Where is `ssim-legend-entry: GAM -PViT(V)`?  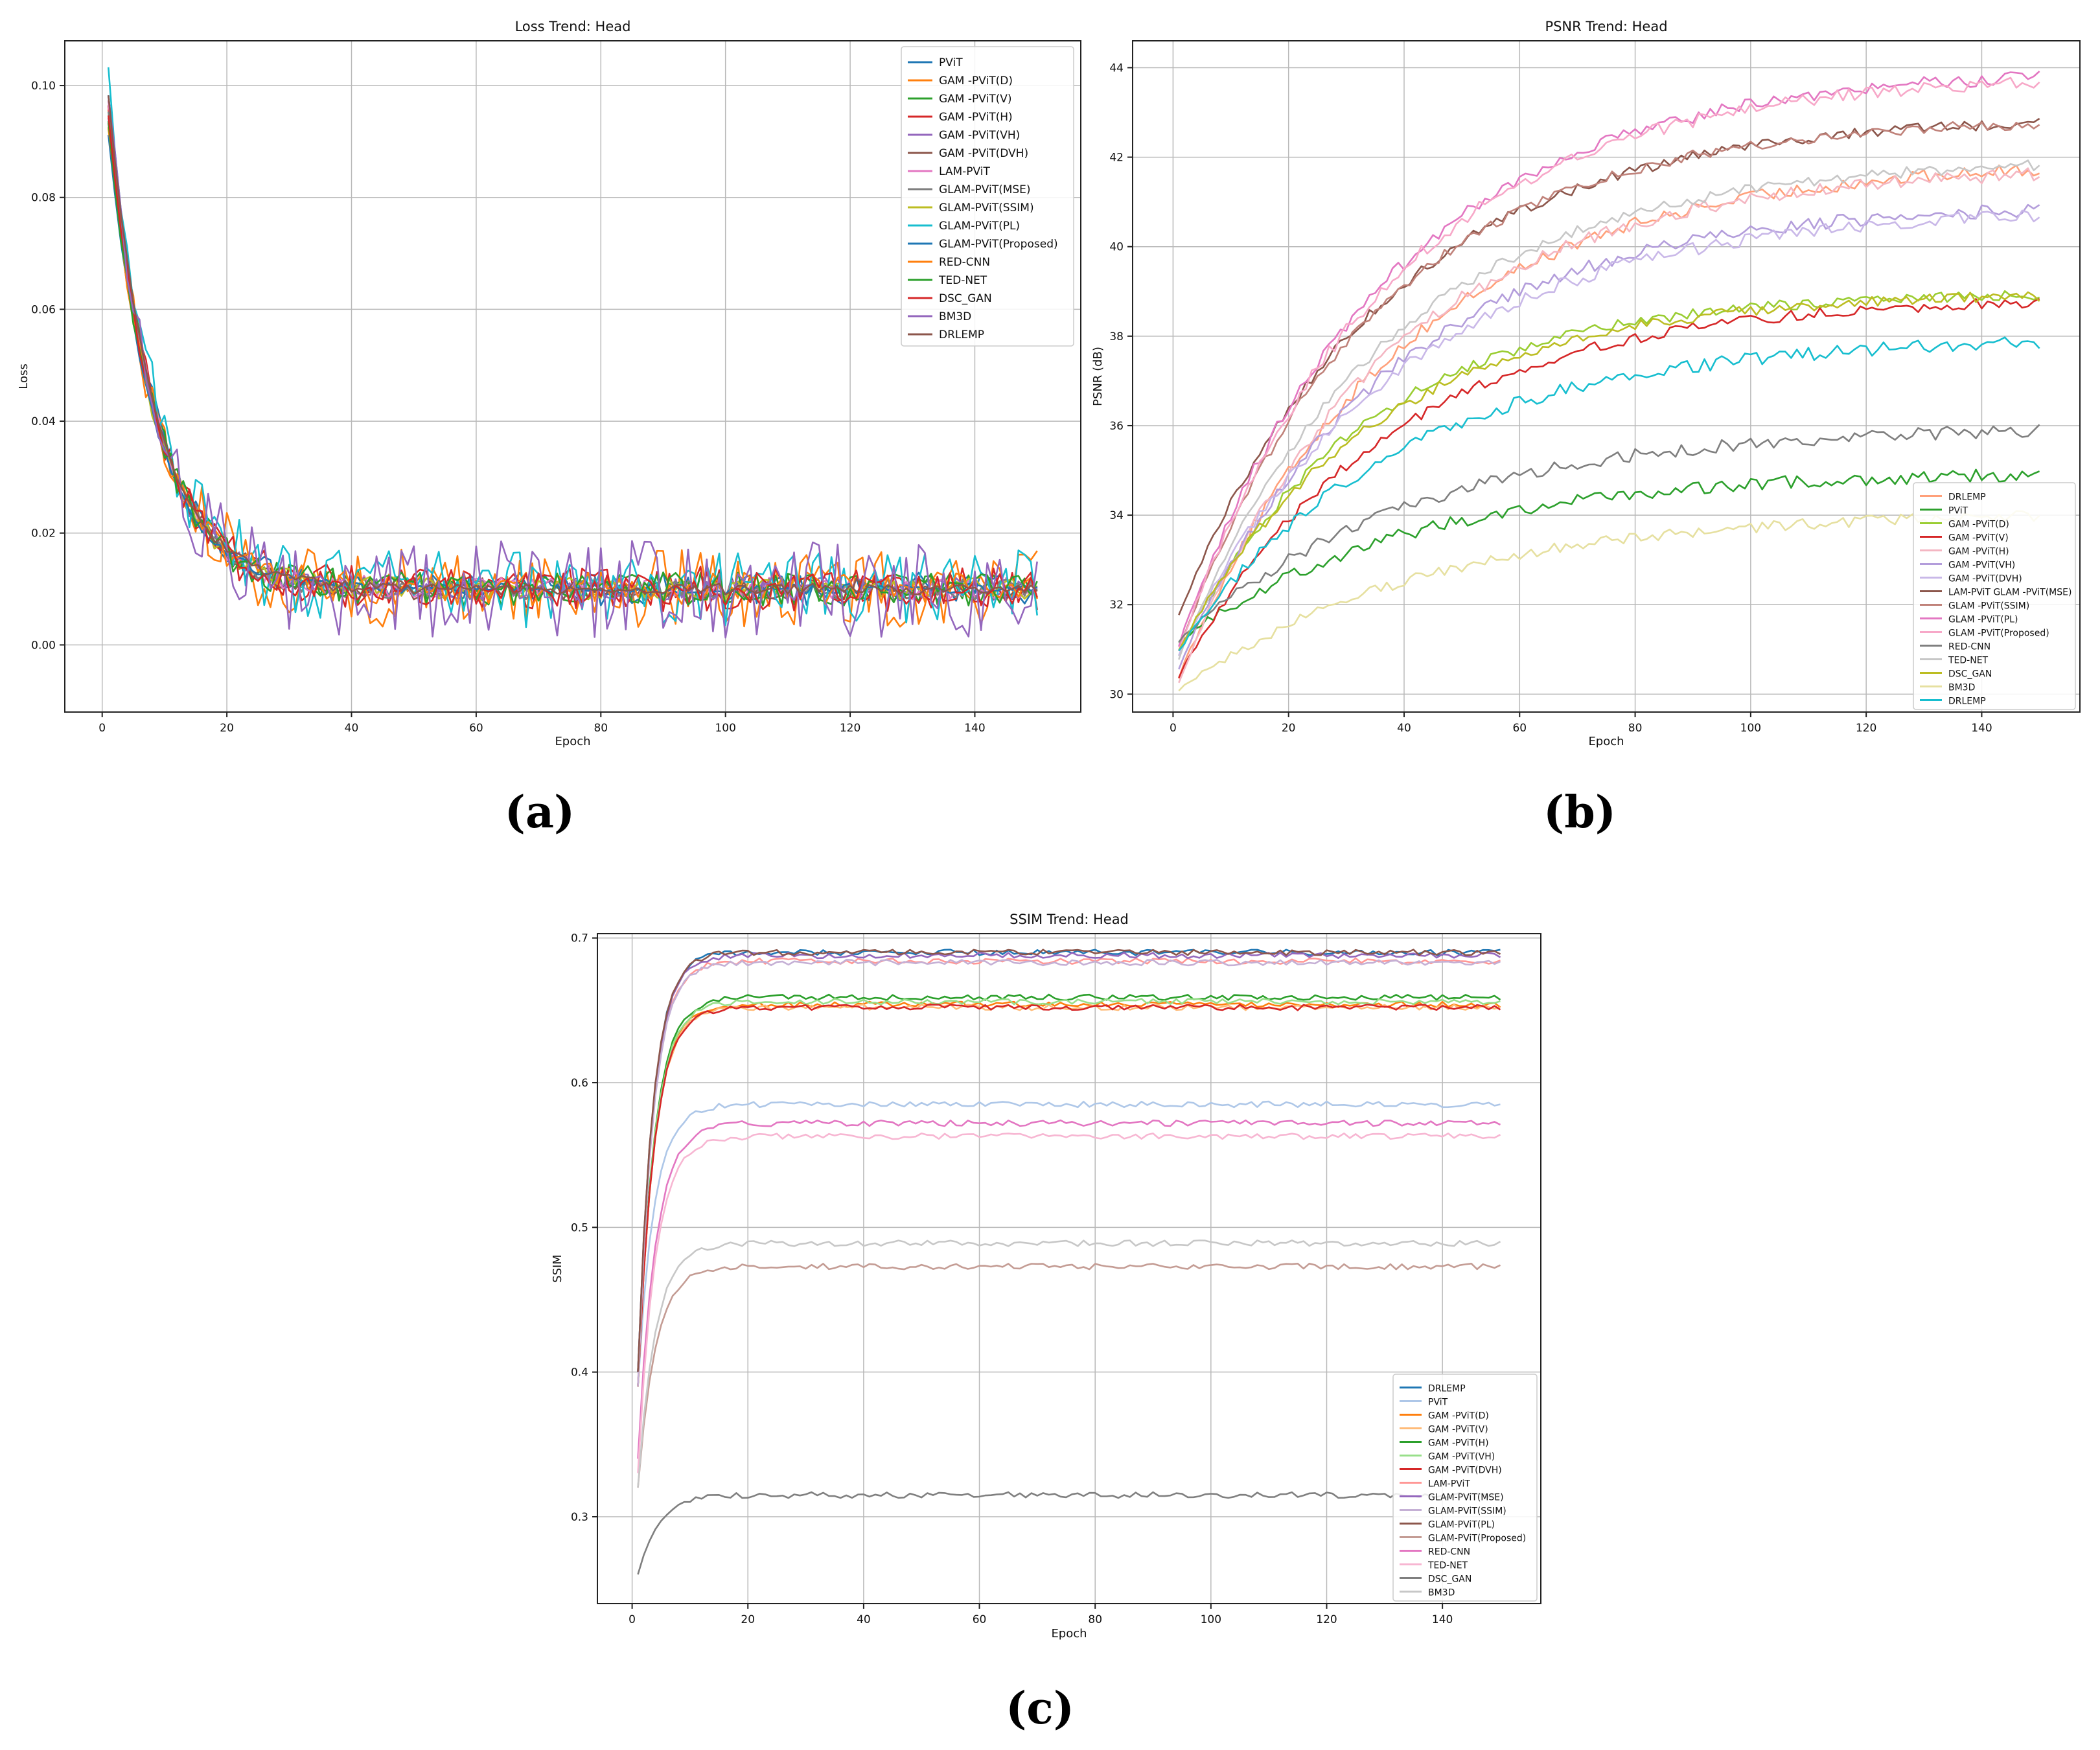 ssim-legend-entry: GAM -PViT(V) is located at coordinates (1458, 1430).